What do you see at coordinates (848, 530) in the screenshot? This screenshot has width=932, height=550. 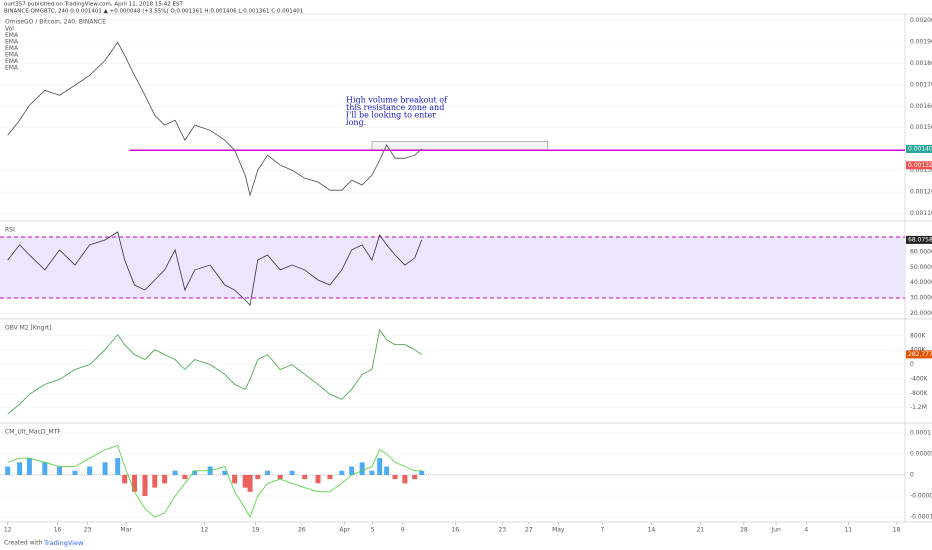 I see `x-tick-label: 11` at bounding box center [848, 530].